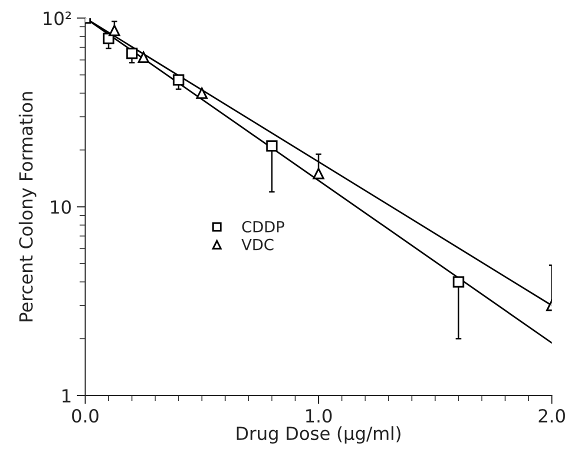  I want to click on legend-label: VDC, so click(257, 244).